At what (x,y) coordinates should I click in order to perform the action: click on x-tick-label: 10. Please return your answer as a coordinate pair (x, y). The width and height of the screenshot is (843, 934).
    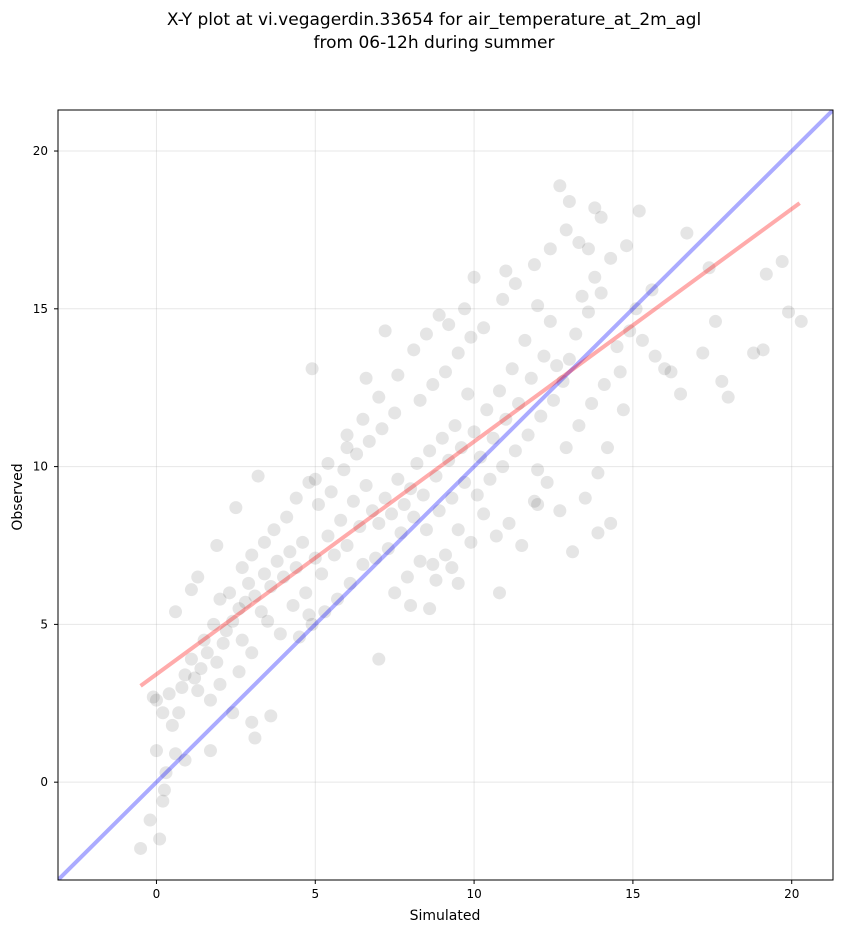
    Looking at the image, I should click on (473, 894).